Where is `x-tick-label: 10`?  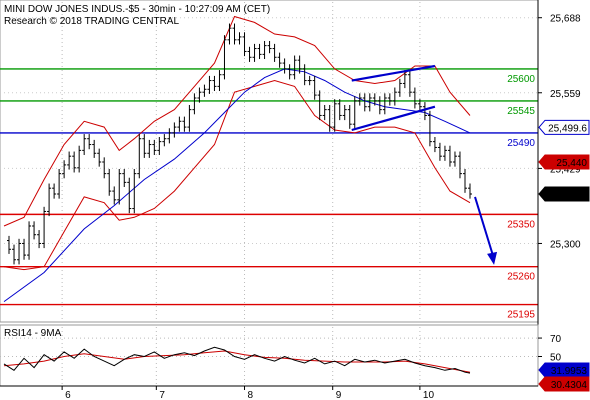 x-tick-label: 10 is located at coordinates (429, 395).